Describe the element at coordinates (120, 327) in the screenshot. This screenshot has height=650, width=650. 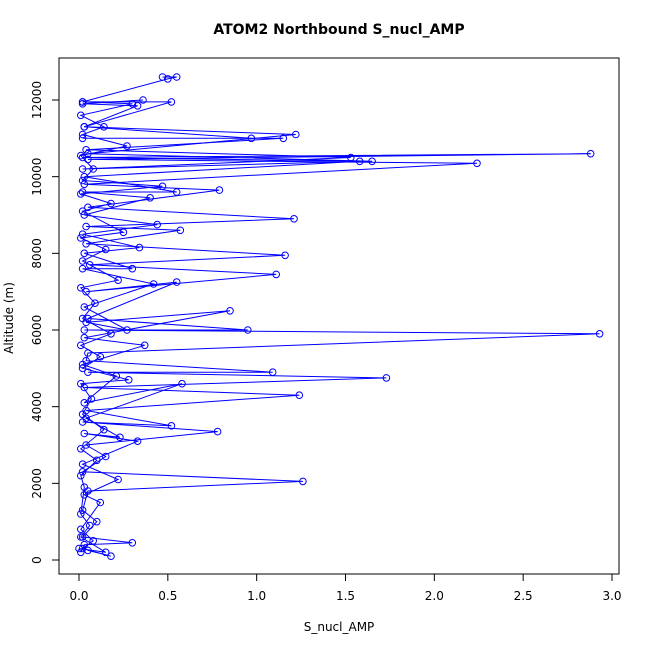
I see `series-line` at that location.